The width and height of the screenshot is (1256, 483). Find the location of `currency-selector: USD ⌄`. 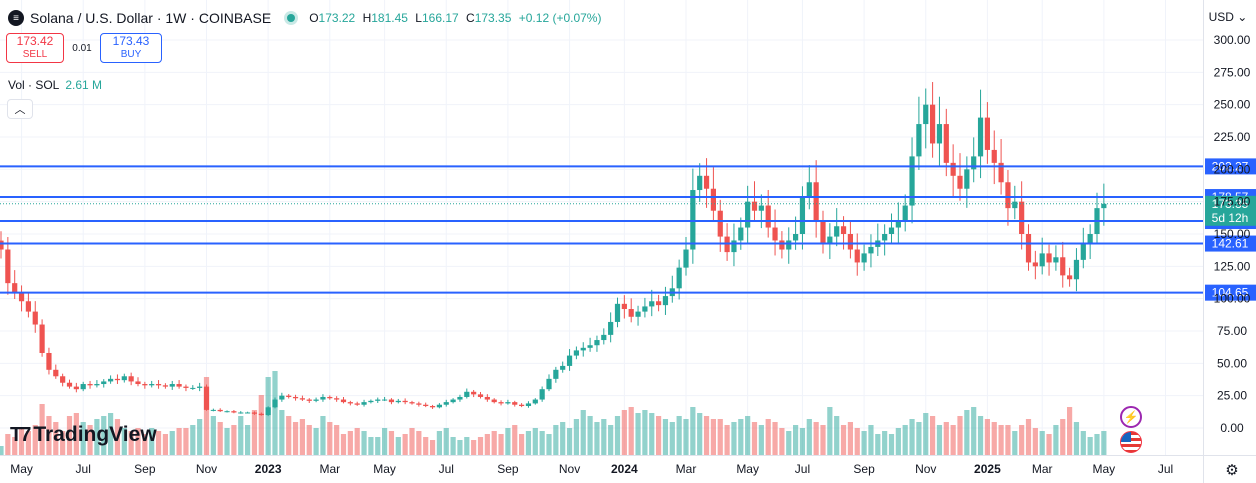

currency-selector: USD ⌄ is located at coordinates (1228, 17).